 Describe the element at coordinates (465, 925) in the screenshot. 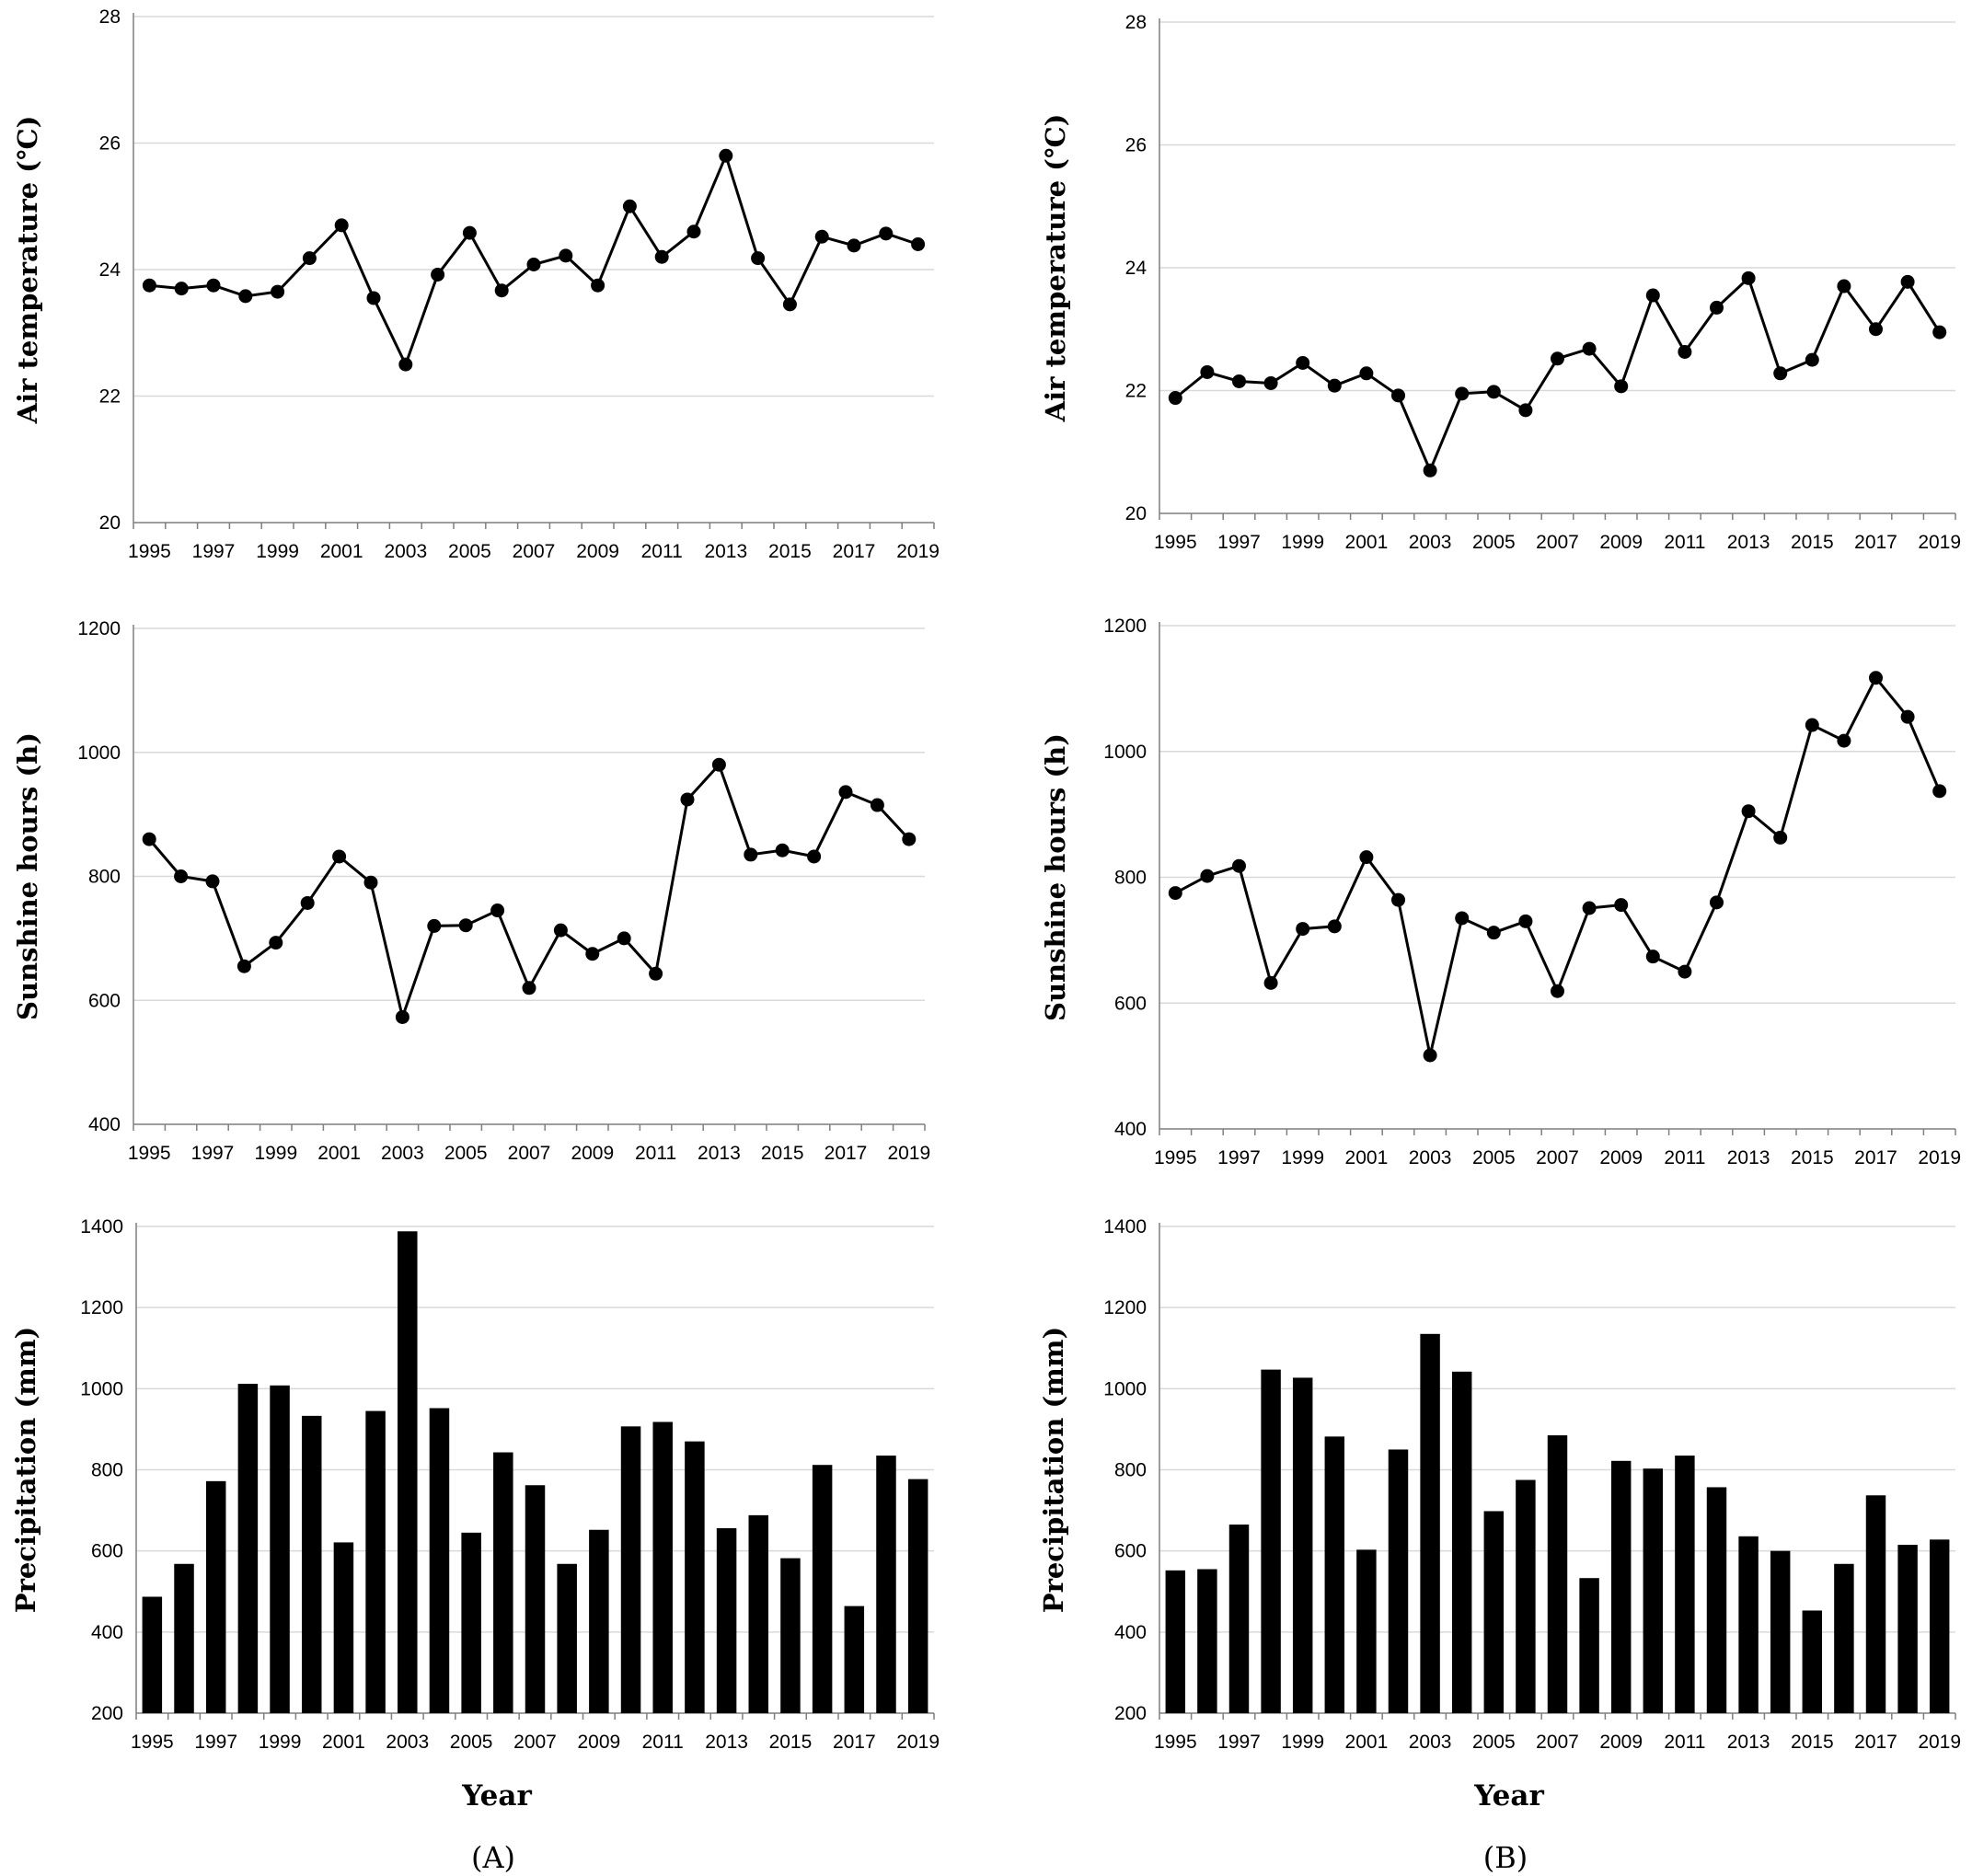

I see `point-2005` at that location.